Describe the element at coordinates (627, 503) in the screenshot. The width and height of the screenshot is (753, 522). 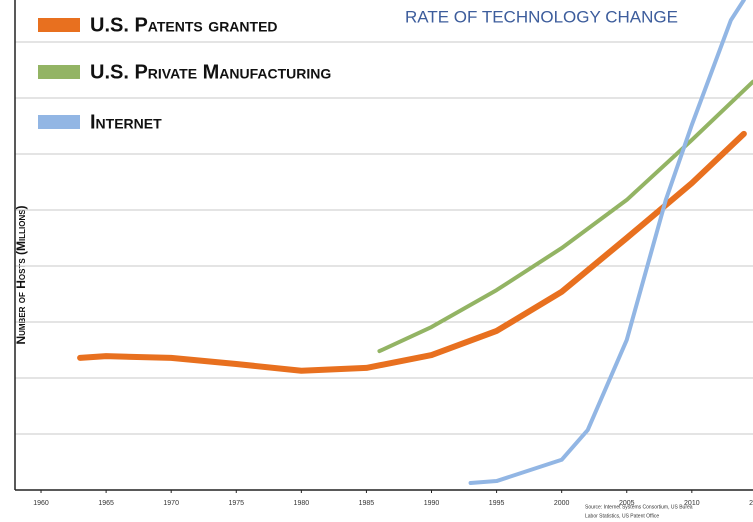
I see `x-tick-label: 2005` at that location.